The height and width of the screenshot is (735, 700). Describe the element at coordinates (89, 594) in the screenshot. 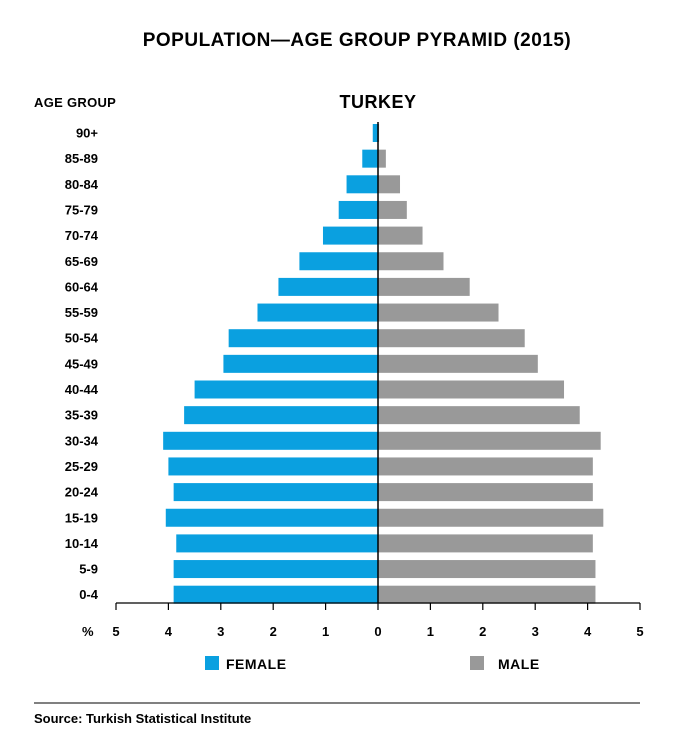

I see `age-group-label: 0-4` at that location.